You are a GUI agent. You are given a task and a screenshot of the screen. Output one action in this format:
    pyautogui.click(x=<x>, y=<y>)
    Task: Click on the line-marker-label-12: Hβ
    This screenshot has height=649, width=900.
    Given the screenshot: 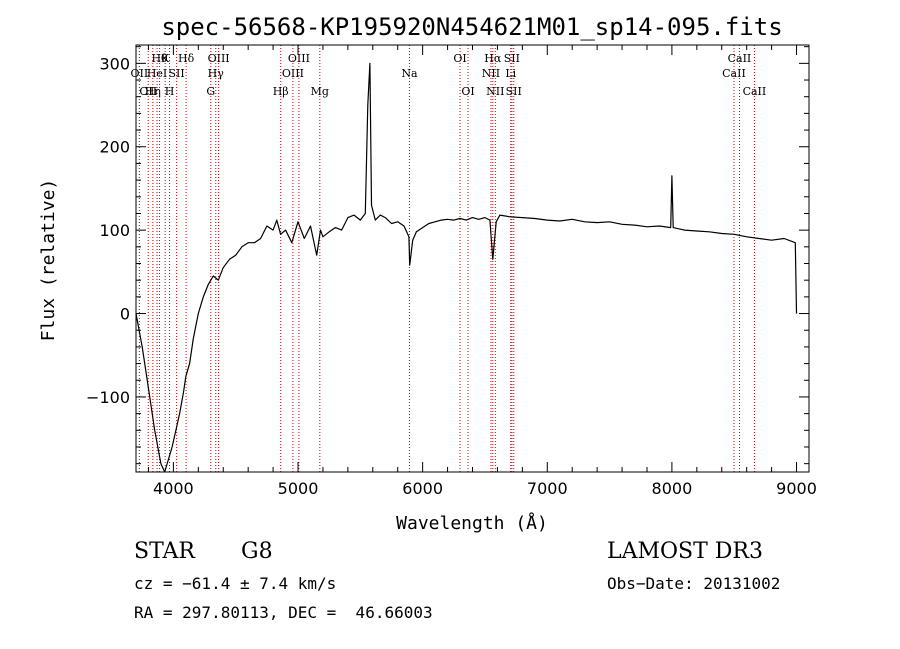 What is the action you would take?
    pyautogui.click(x=281, y=91)
    